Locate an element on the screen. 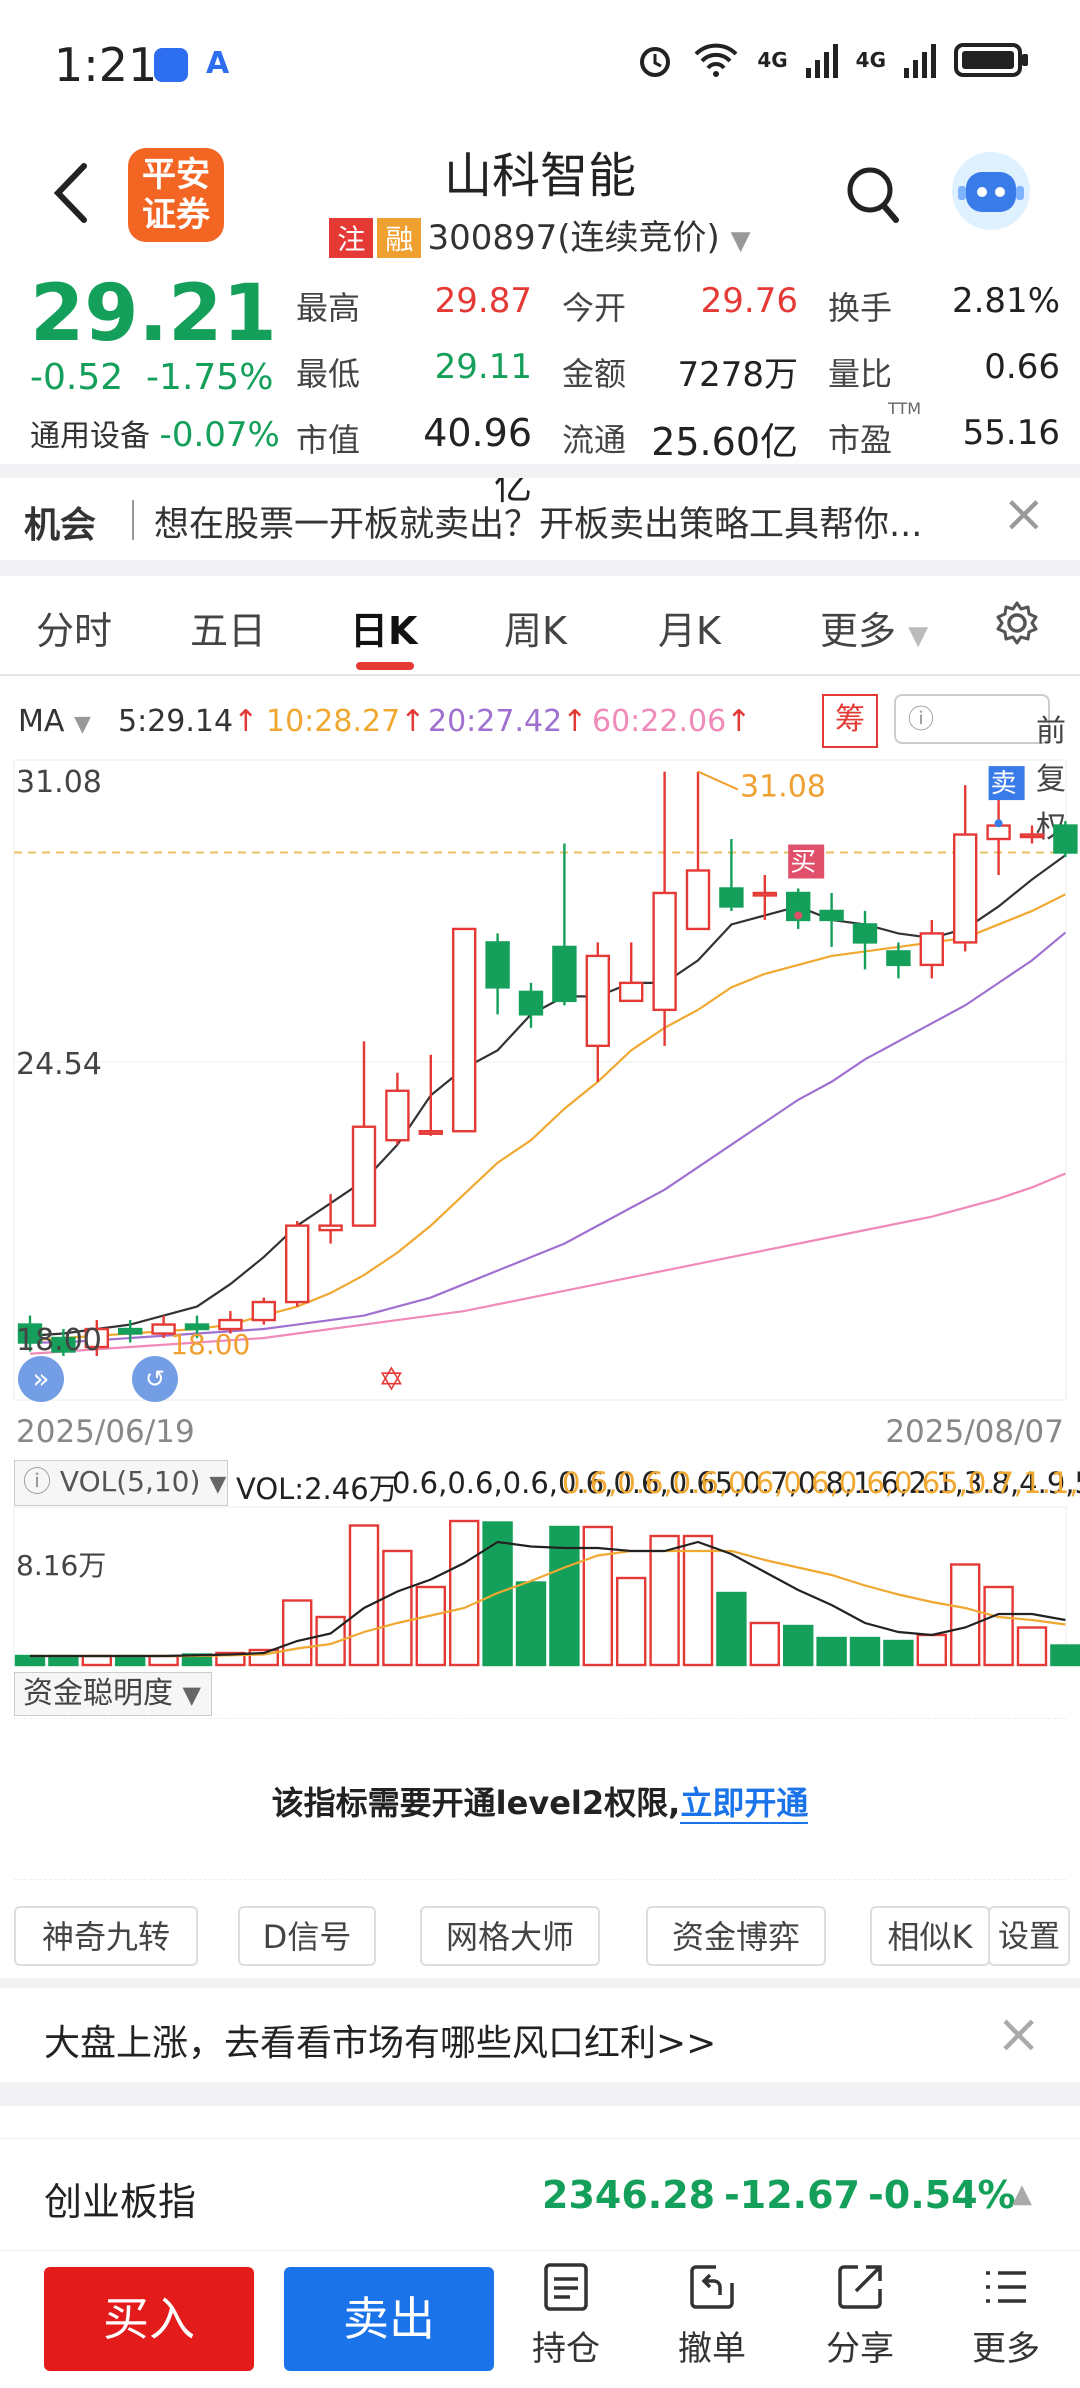  end-date: 2025/08/07 is located at coordinates (974, 1432).